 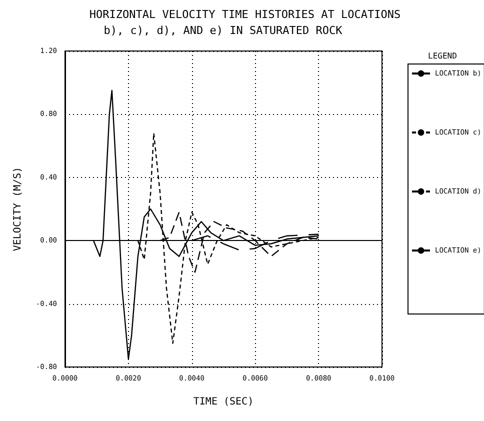 What do you see at coordinates (223, 402) in the screenshot?
I see `x-axis-title: TIME (SEC)` at bounding box center [223, 402].